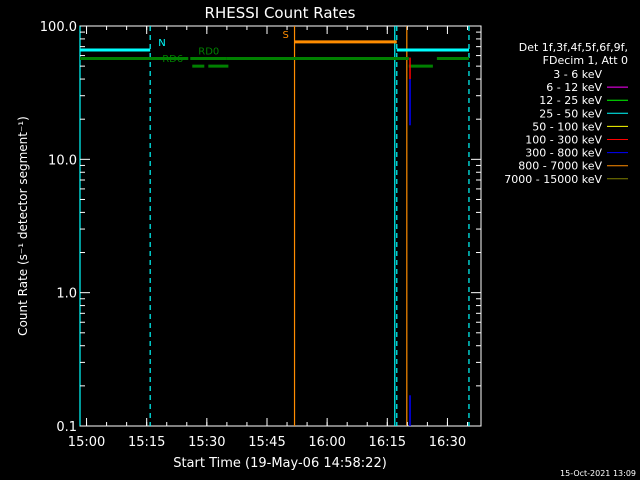  I want to click on x-axis-label: Start Time (19-May-06 14:58:22), so click(280, 463).